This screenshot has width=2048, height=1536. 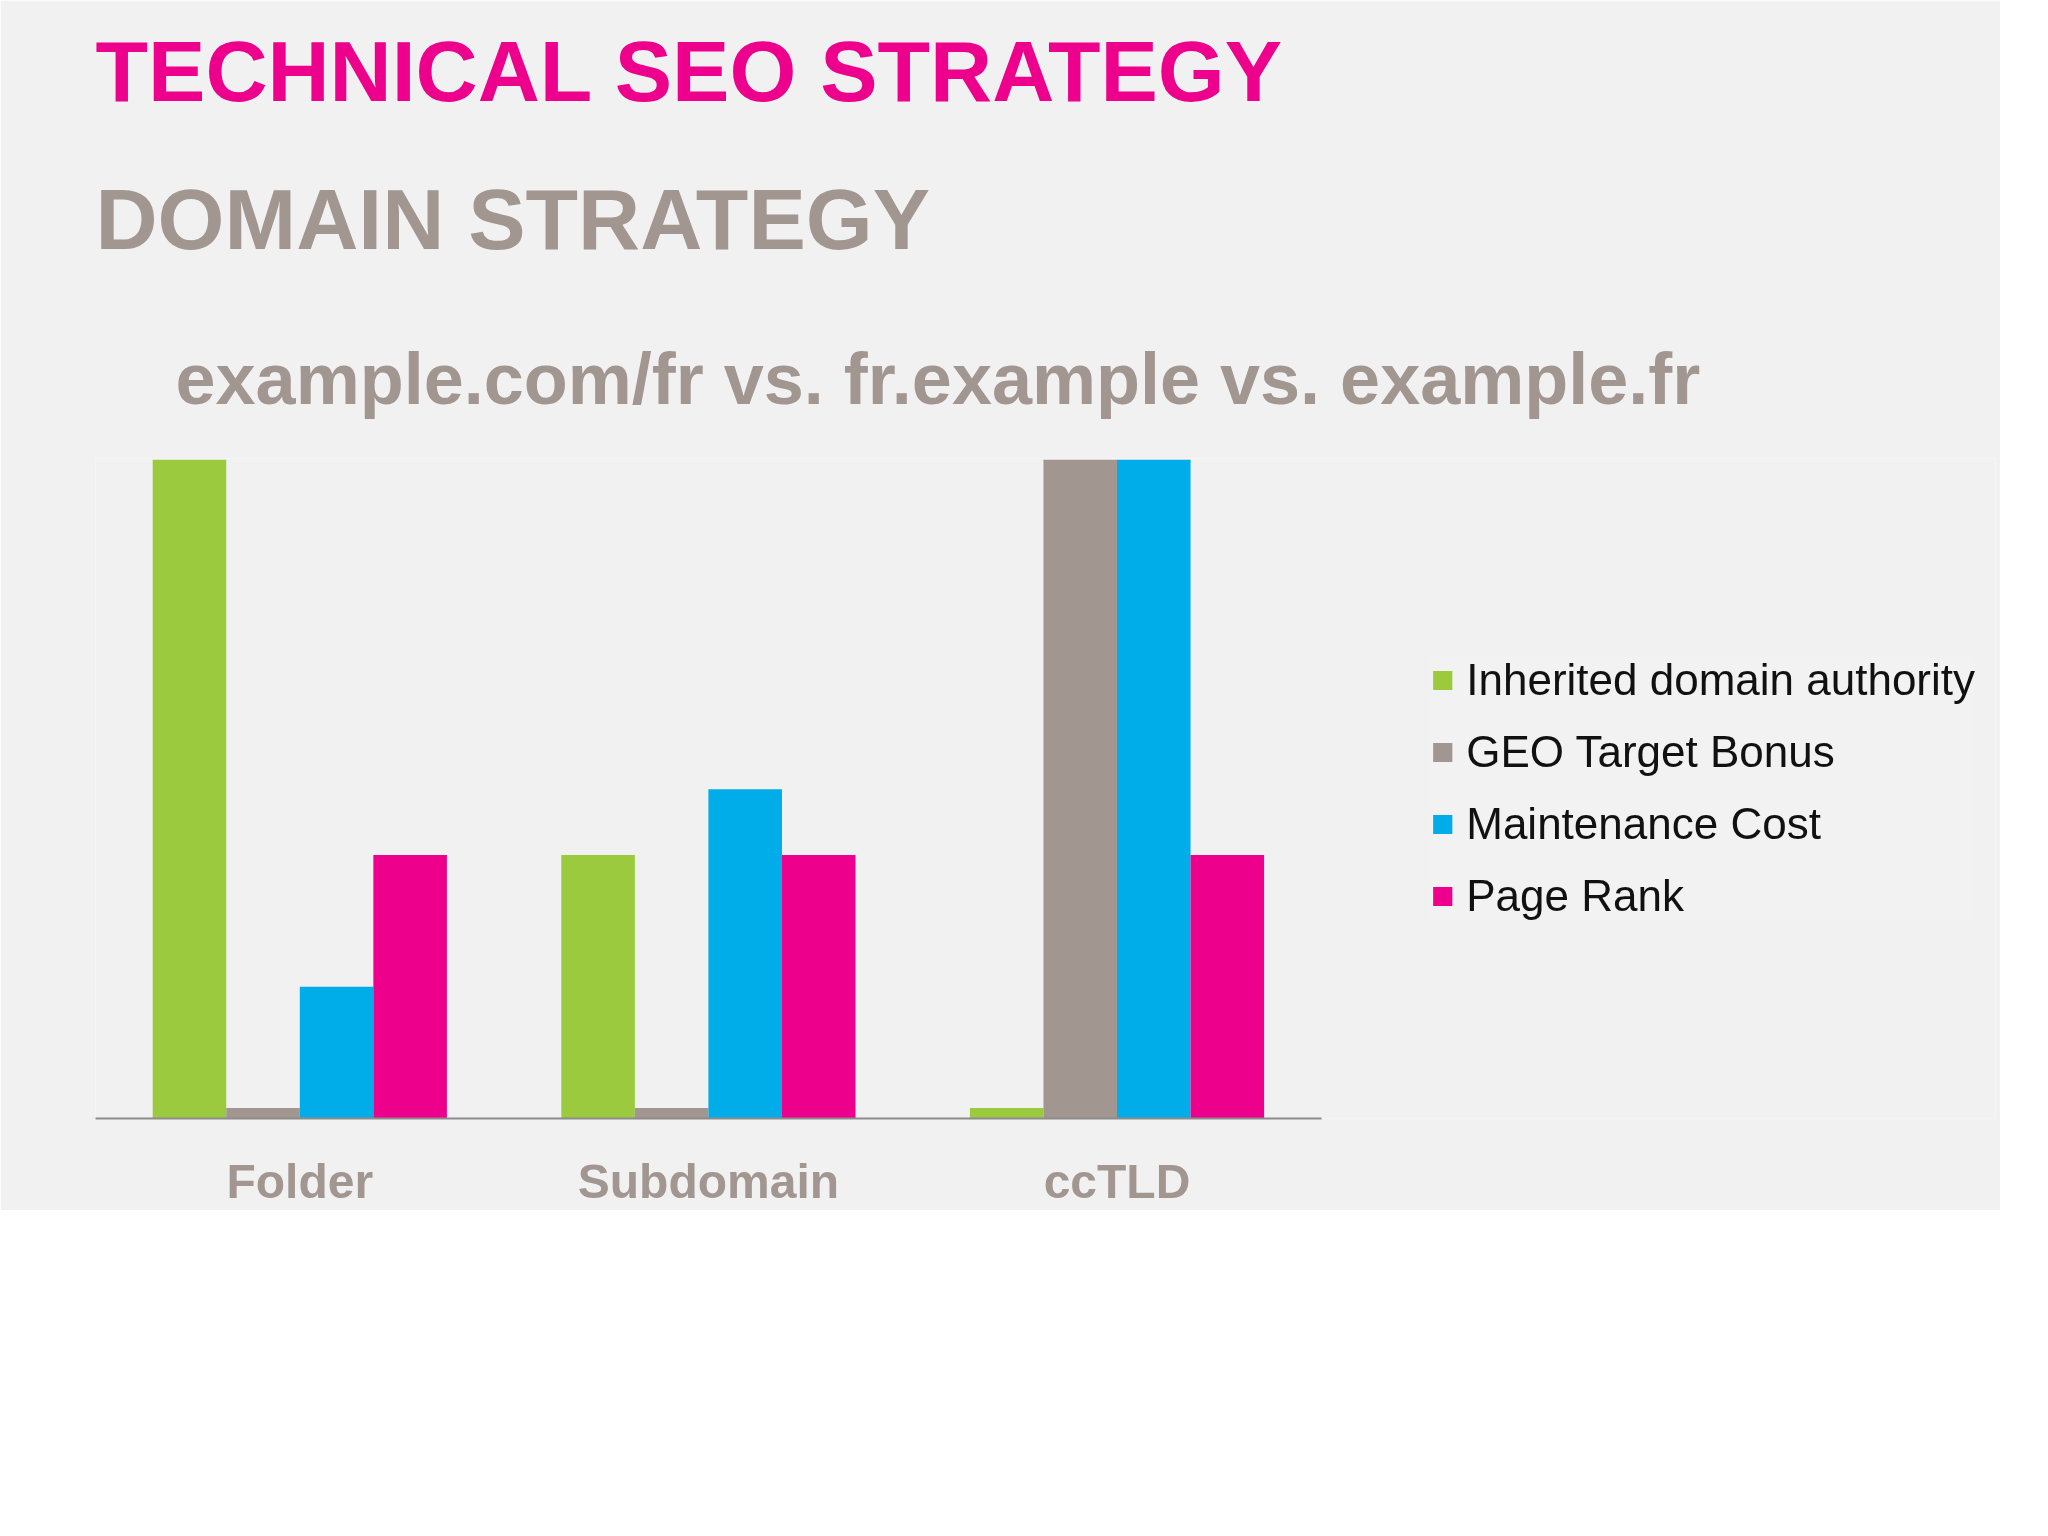 What do you see at coordinates (1643, 824) in the screenshot?
I see `legend-label: Maintenance Cost` at bounding box center [1643, 824].